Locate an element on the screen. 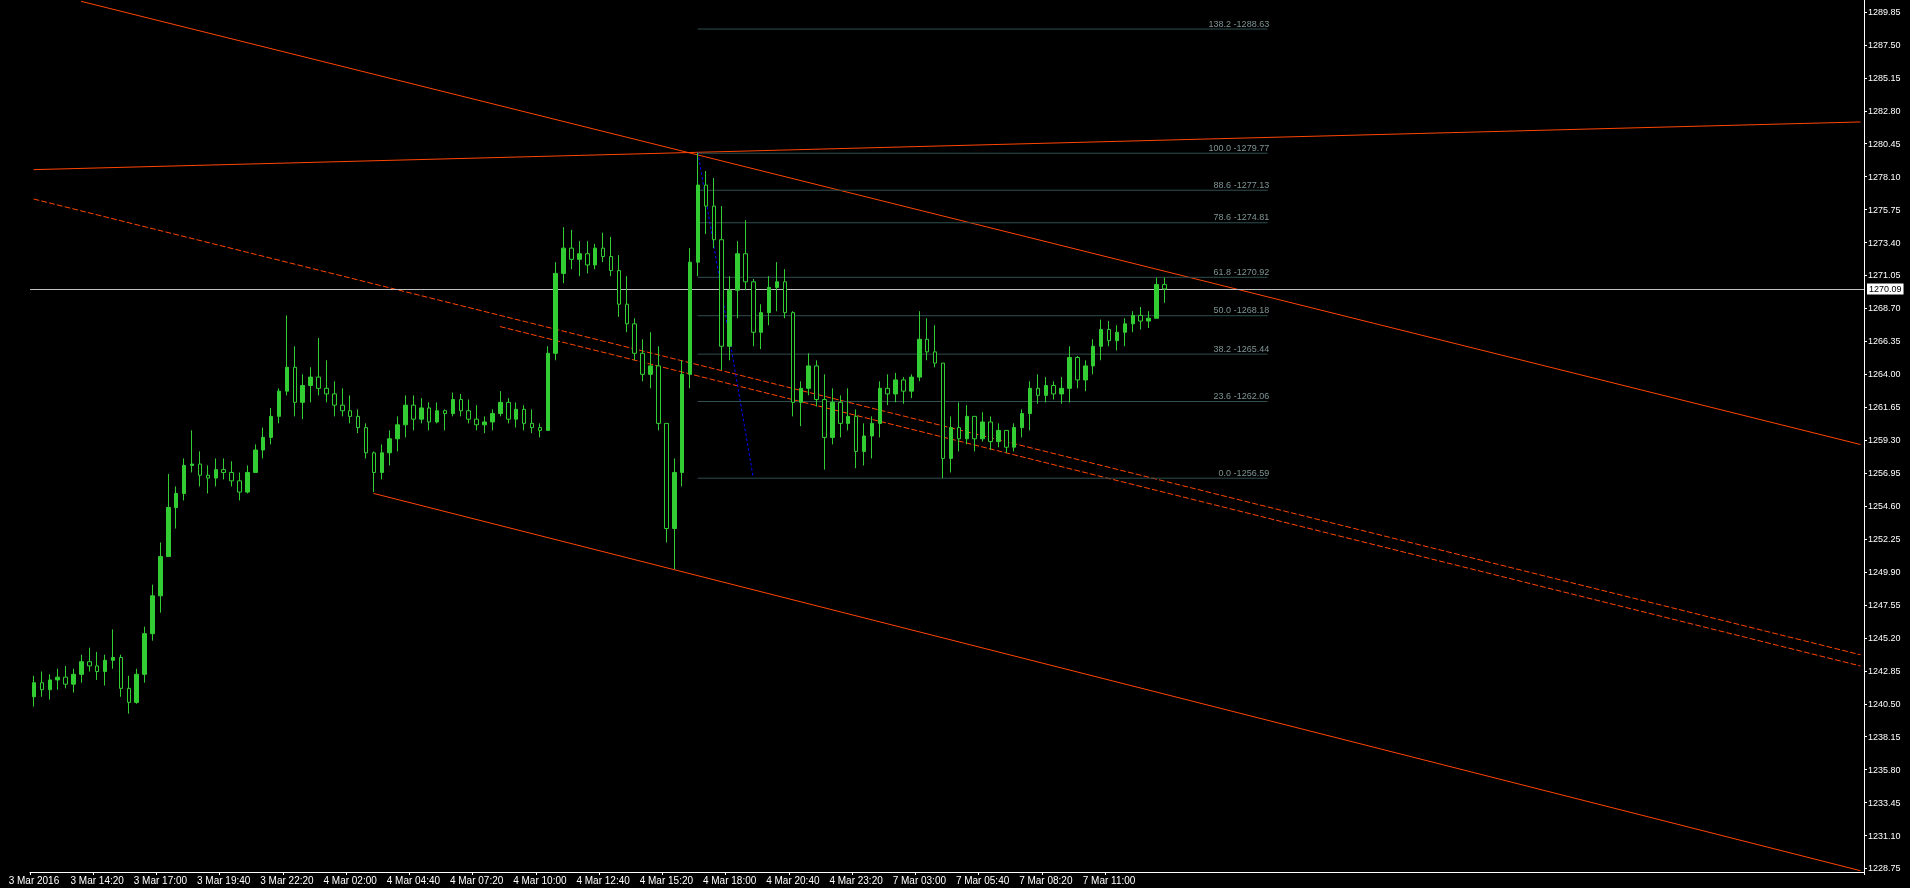 The image size is (1910, 888). y-tick-label: 1266.35 is located at coordinates (1884, 341).